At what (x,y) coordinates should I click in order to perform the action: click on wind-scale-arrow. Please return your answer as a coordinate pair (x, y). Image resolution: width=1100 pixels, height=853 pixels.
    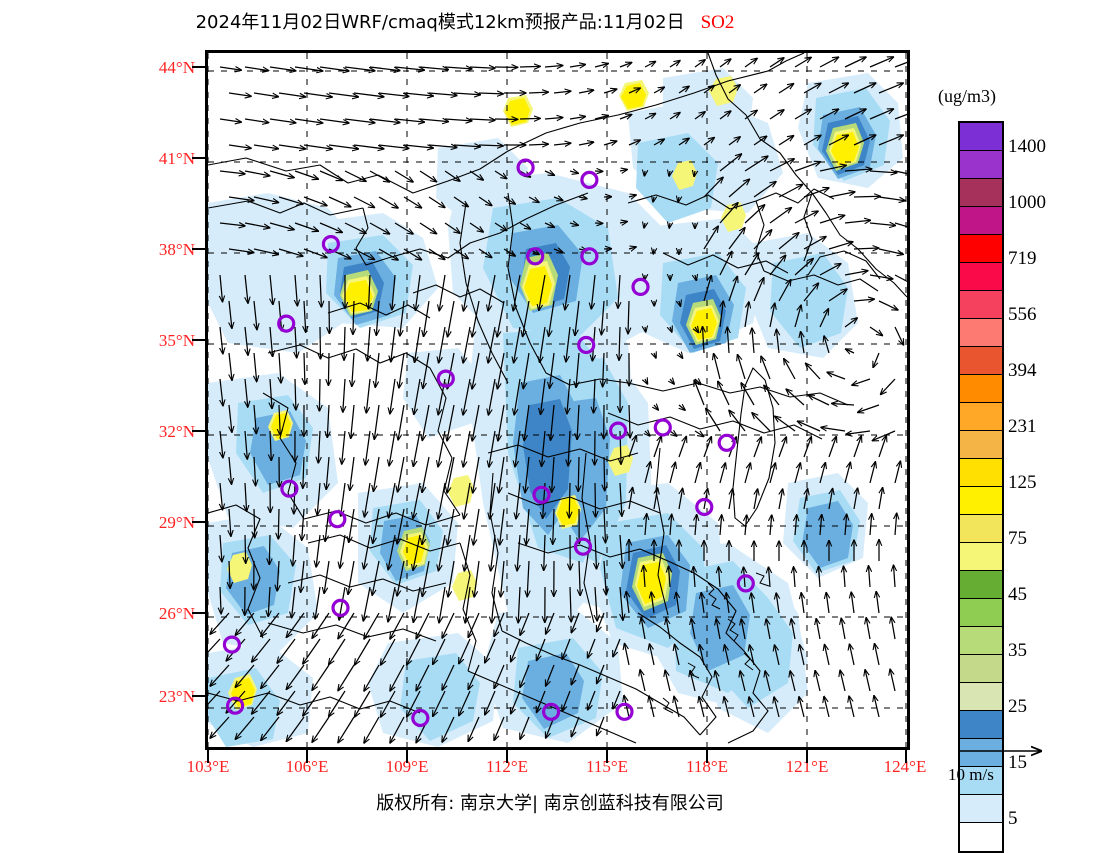
    Looking at the image, I should click on (1015, 751).